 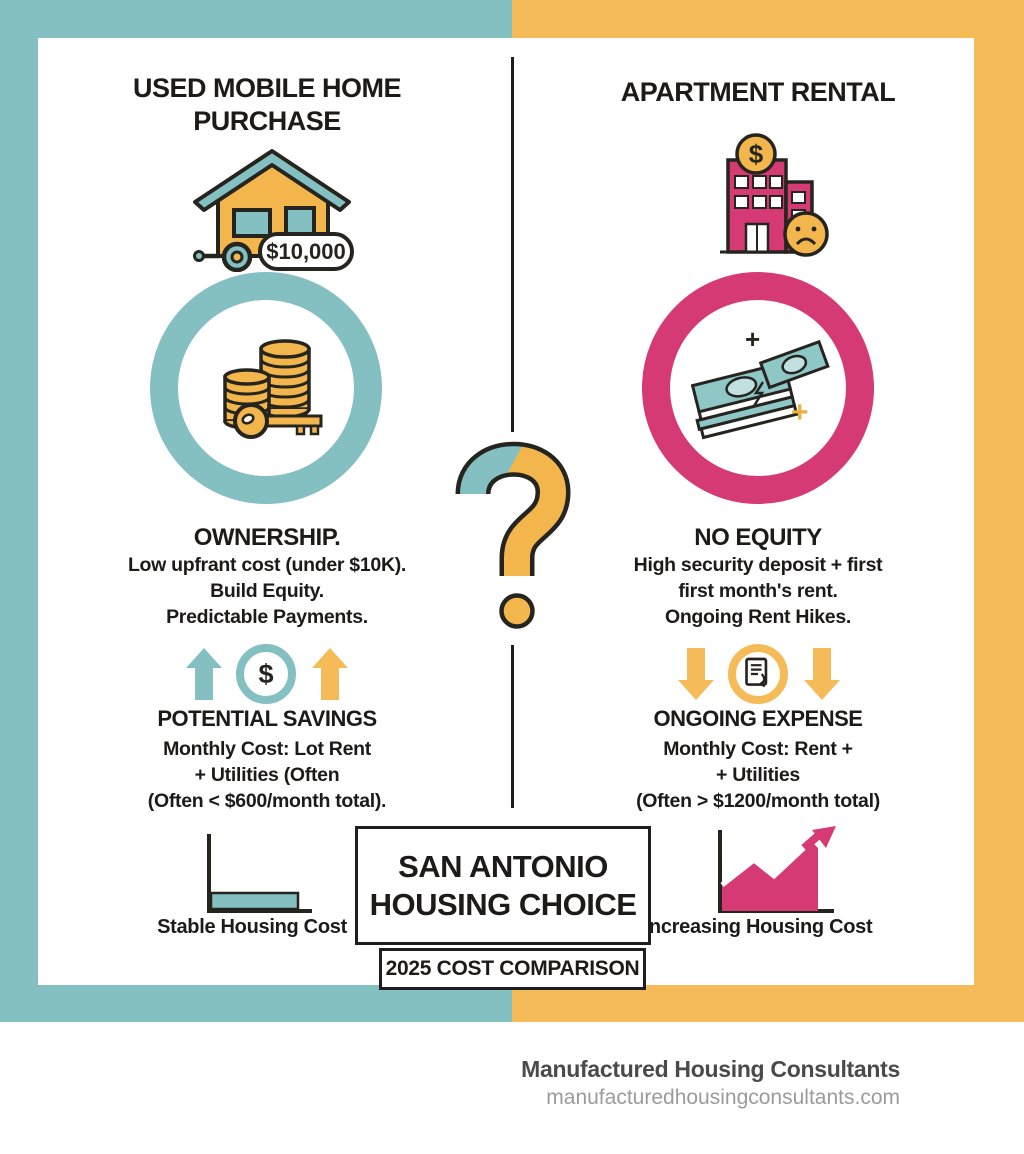 I want to click on left-column-title: USED MOBILE HOME PURCHASE, so click(x=267, y=105).